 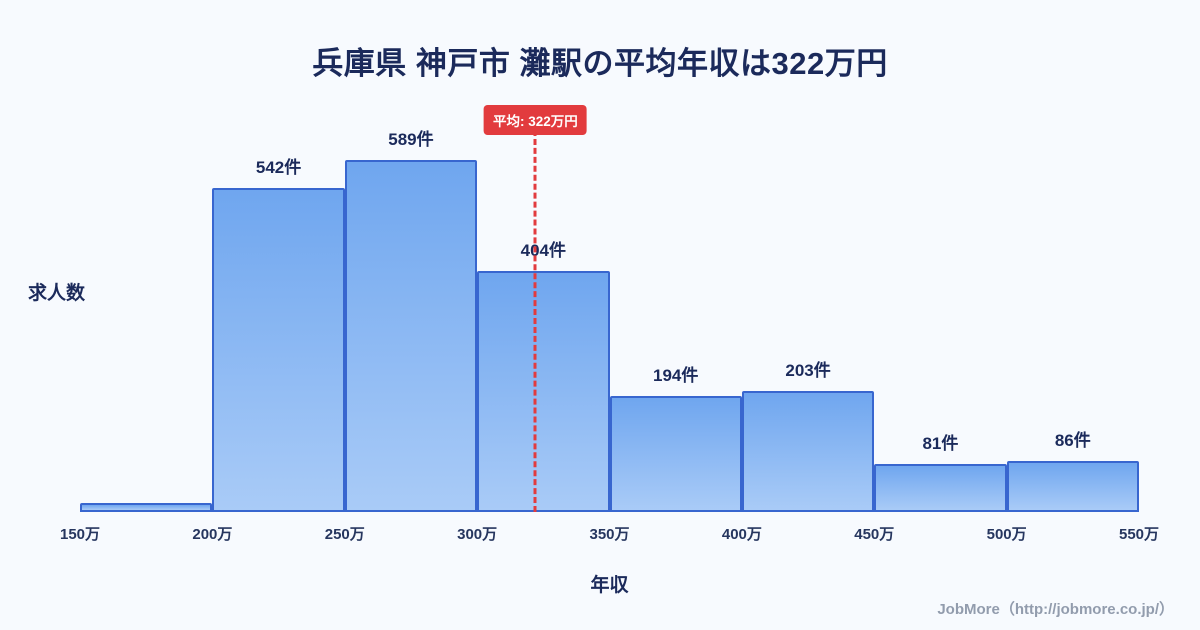 What do you see at coordinates (80, 534) in the screenshot?
I see `x-tick-label: 150万` at bounding box center [80, 534].